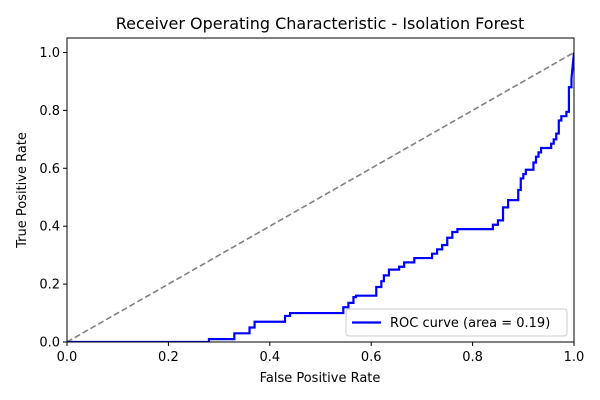  What do you see at coordinates (49, 343) in the screenshot?
I see `y-tick-label: 0.0` at bounding box center [49, 343].